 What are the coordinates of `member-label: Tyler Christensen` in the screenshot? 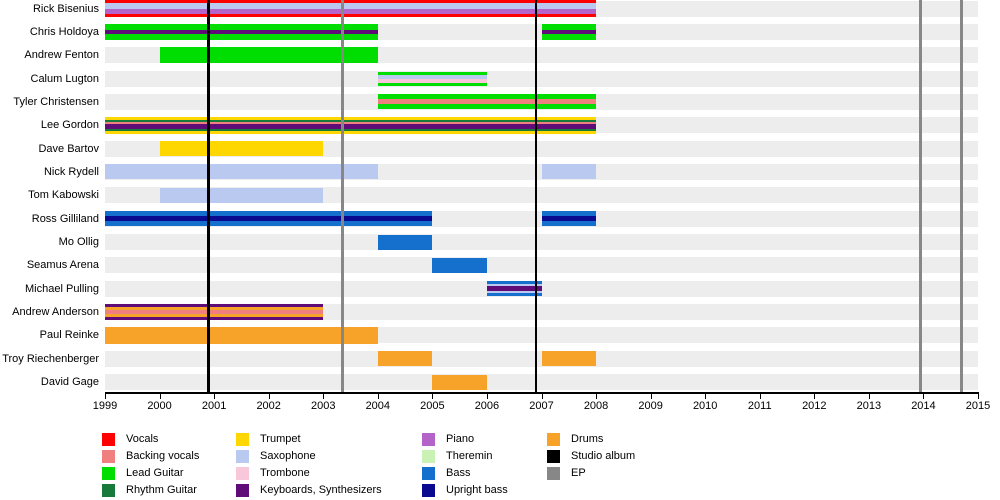 It's located at (56, 101).